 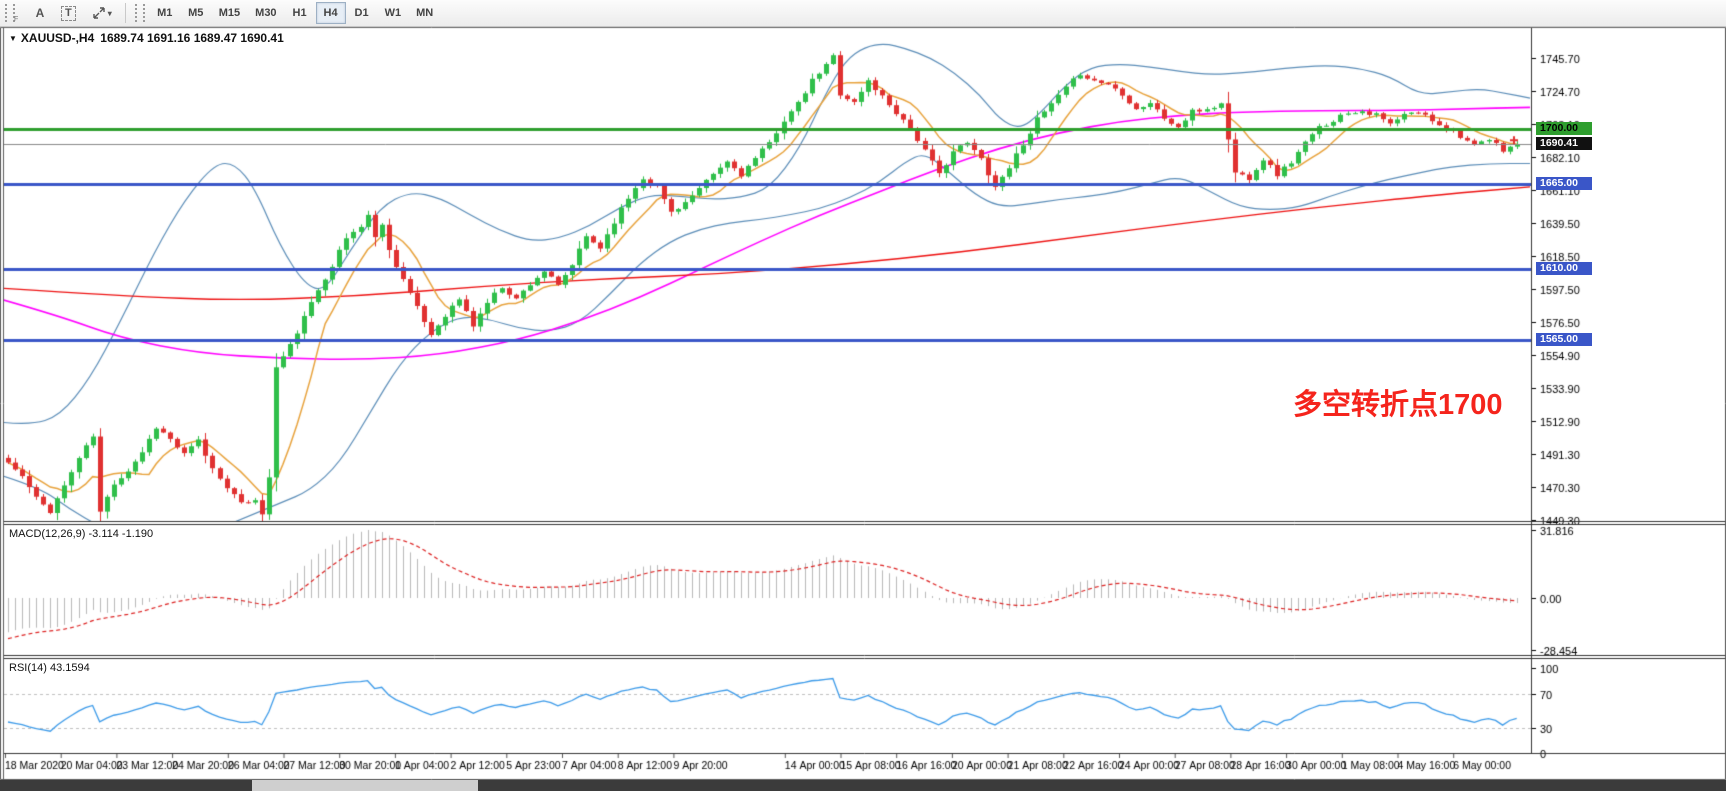 I want to click on macd-indicator-label: MACD(12,26,9) -3.114 -1.190, so click(x=81, y=534).